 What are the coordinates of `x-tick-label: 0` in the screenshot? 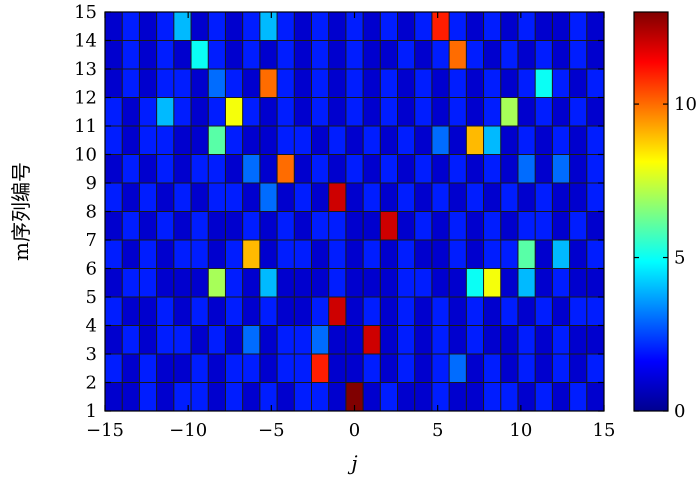 It's located at (354, 430).